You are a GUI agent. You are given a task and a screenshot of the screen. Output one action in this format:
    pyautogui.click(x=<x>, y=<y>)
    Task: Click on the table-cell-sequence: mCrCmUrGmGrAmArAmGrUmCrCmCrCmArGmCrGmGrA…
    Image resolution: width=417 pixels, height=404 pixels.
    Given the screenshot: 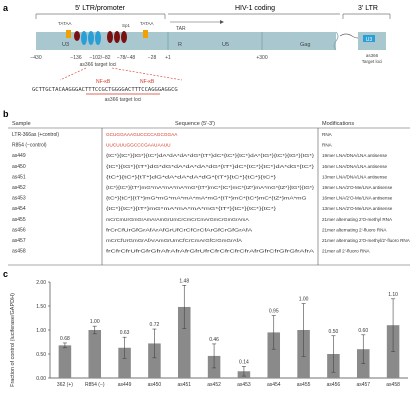 What is the action you would take?
    pyautogui.click(x=178, y=219)
    